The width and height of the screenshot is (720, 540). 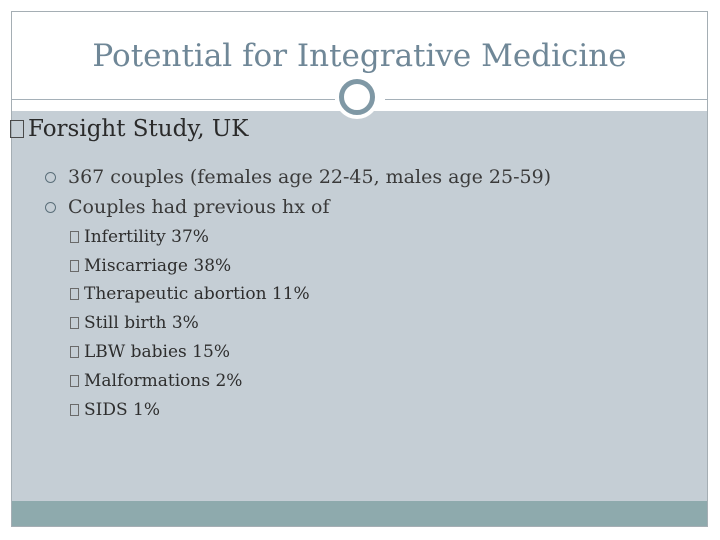 I want to click on subpoint-item: LBW babies 15%, so click(x=150, y=352).